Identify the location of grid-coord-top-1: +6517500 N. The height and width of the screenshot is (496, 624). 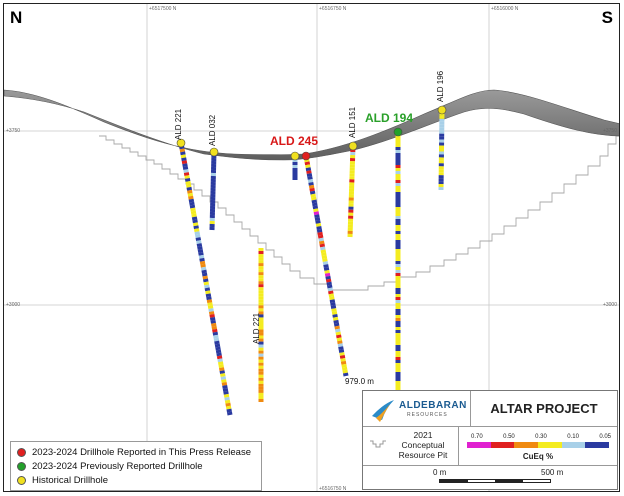
(163, 9).